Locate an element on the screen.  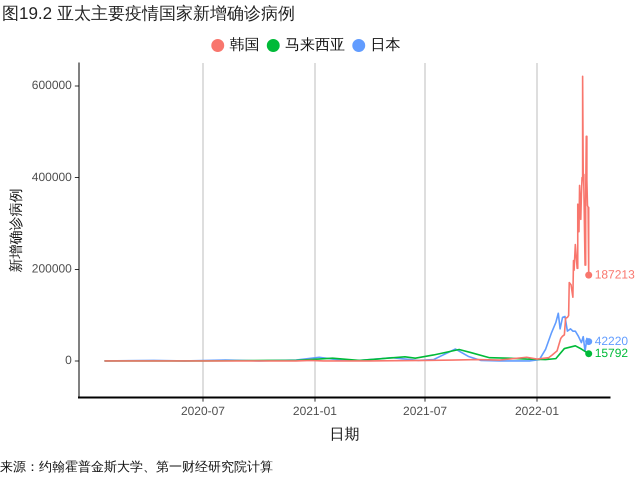
y-tick-label: 600000 is located at coordinates (52, 85).